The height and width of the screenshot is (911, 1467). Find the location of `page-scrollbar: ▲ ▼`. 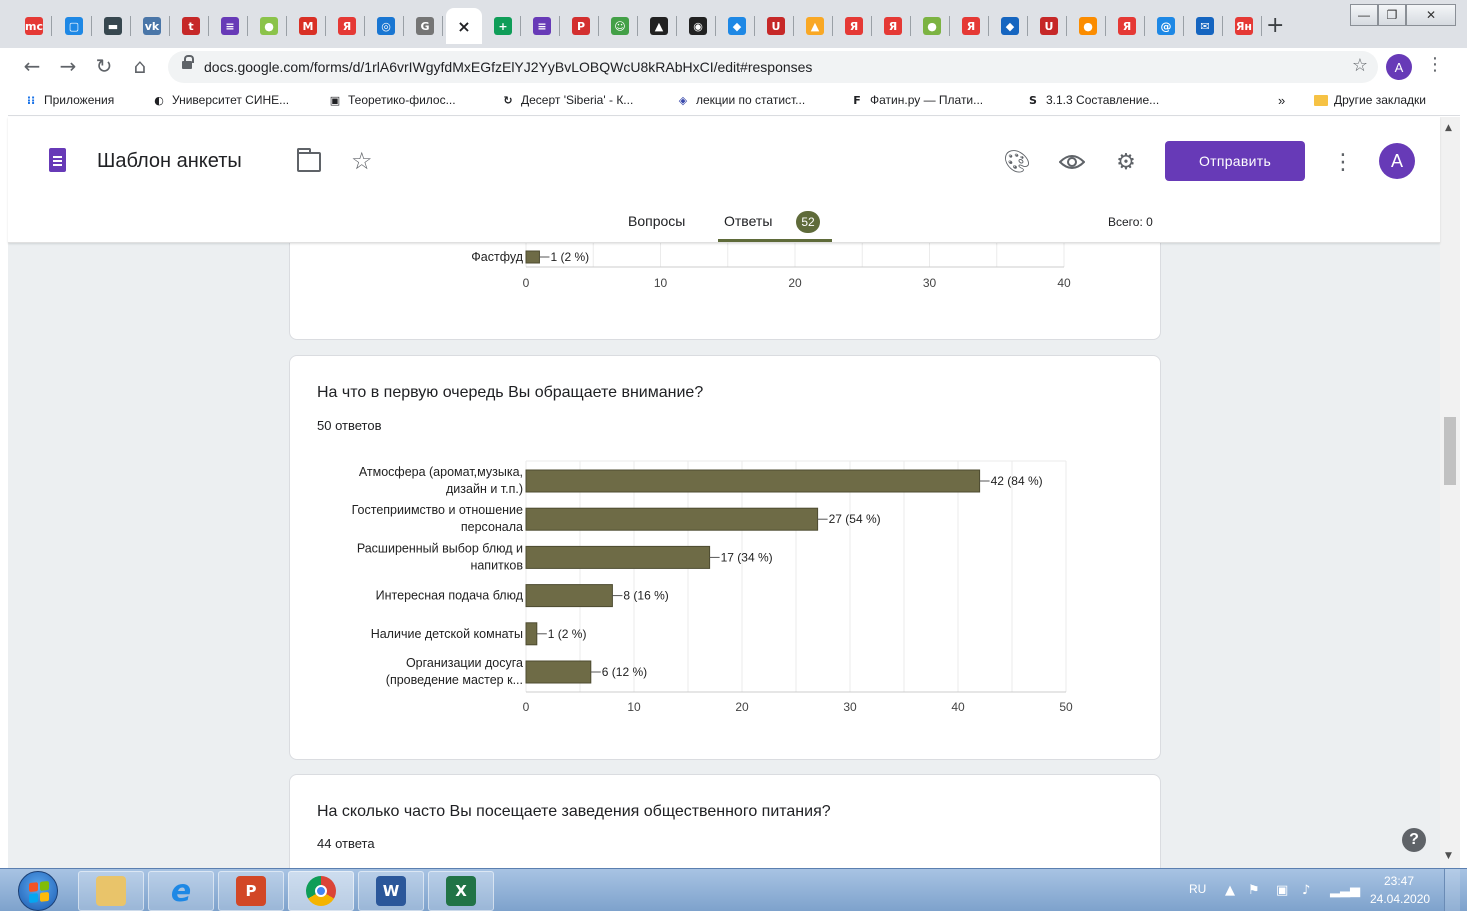

page-scrollbar: ▲ ▼ is located at coordinates (1450, 492).